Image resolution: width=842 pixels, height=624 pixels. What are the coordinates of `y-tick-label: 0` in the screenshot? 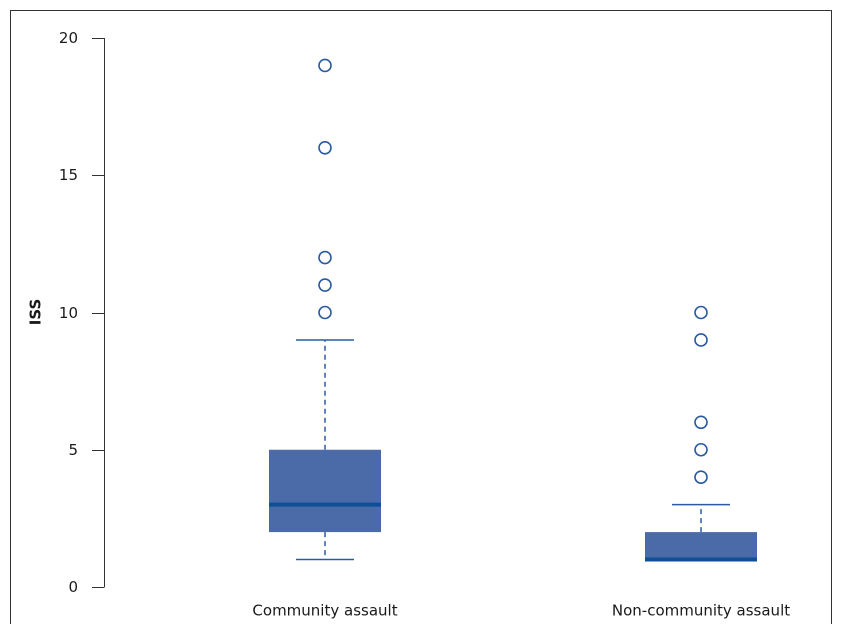 It's located at (73, 587).